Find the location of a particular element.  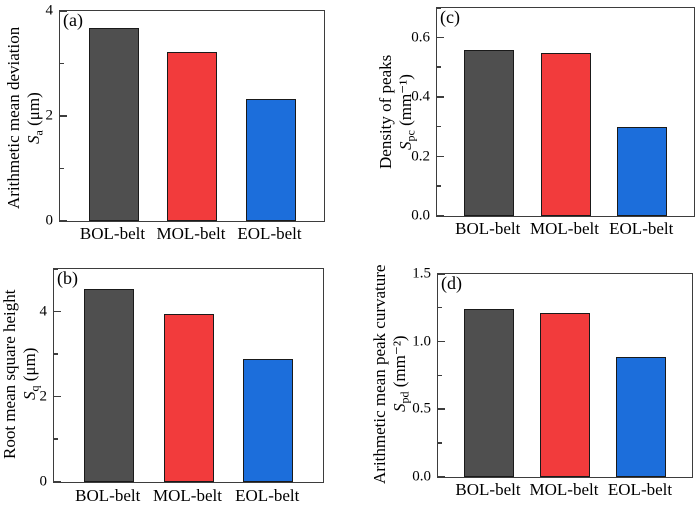

quantity-subscript: pc is located at coordinates (410, 136).